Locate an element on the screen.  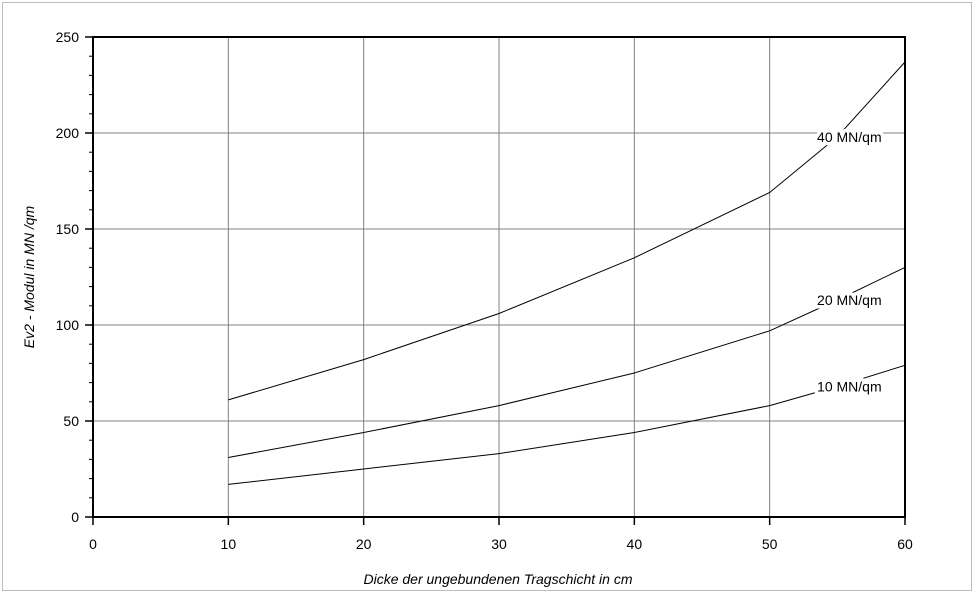
y-tick-label: 0 is located at coordinates (75, 517).